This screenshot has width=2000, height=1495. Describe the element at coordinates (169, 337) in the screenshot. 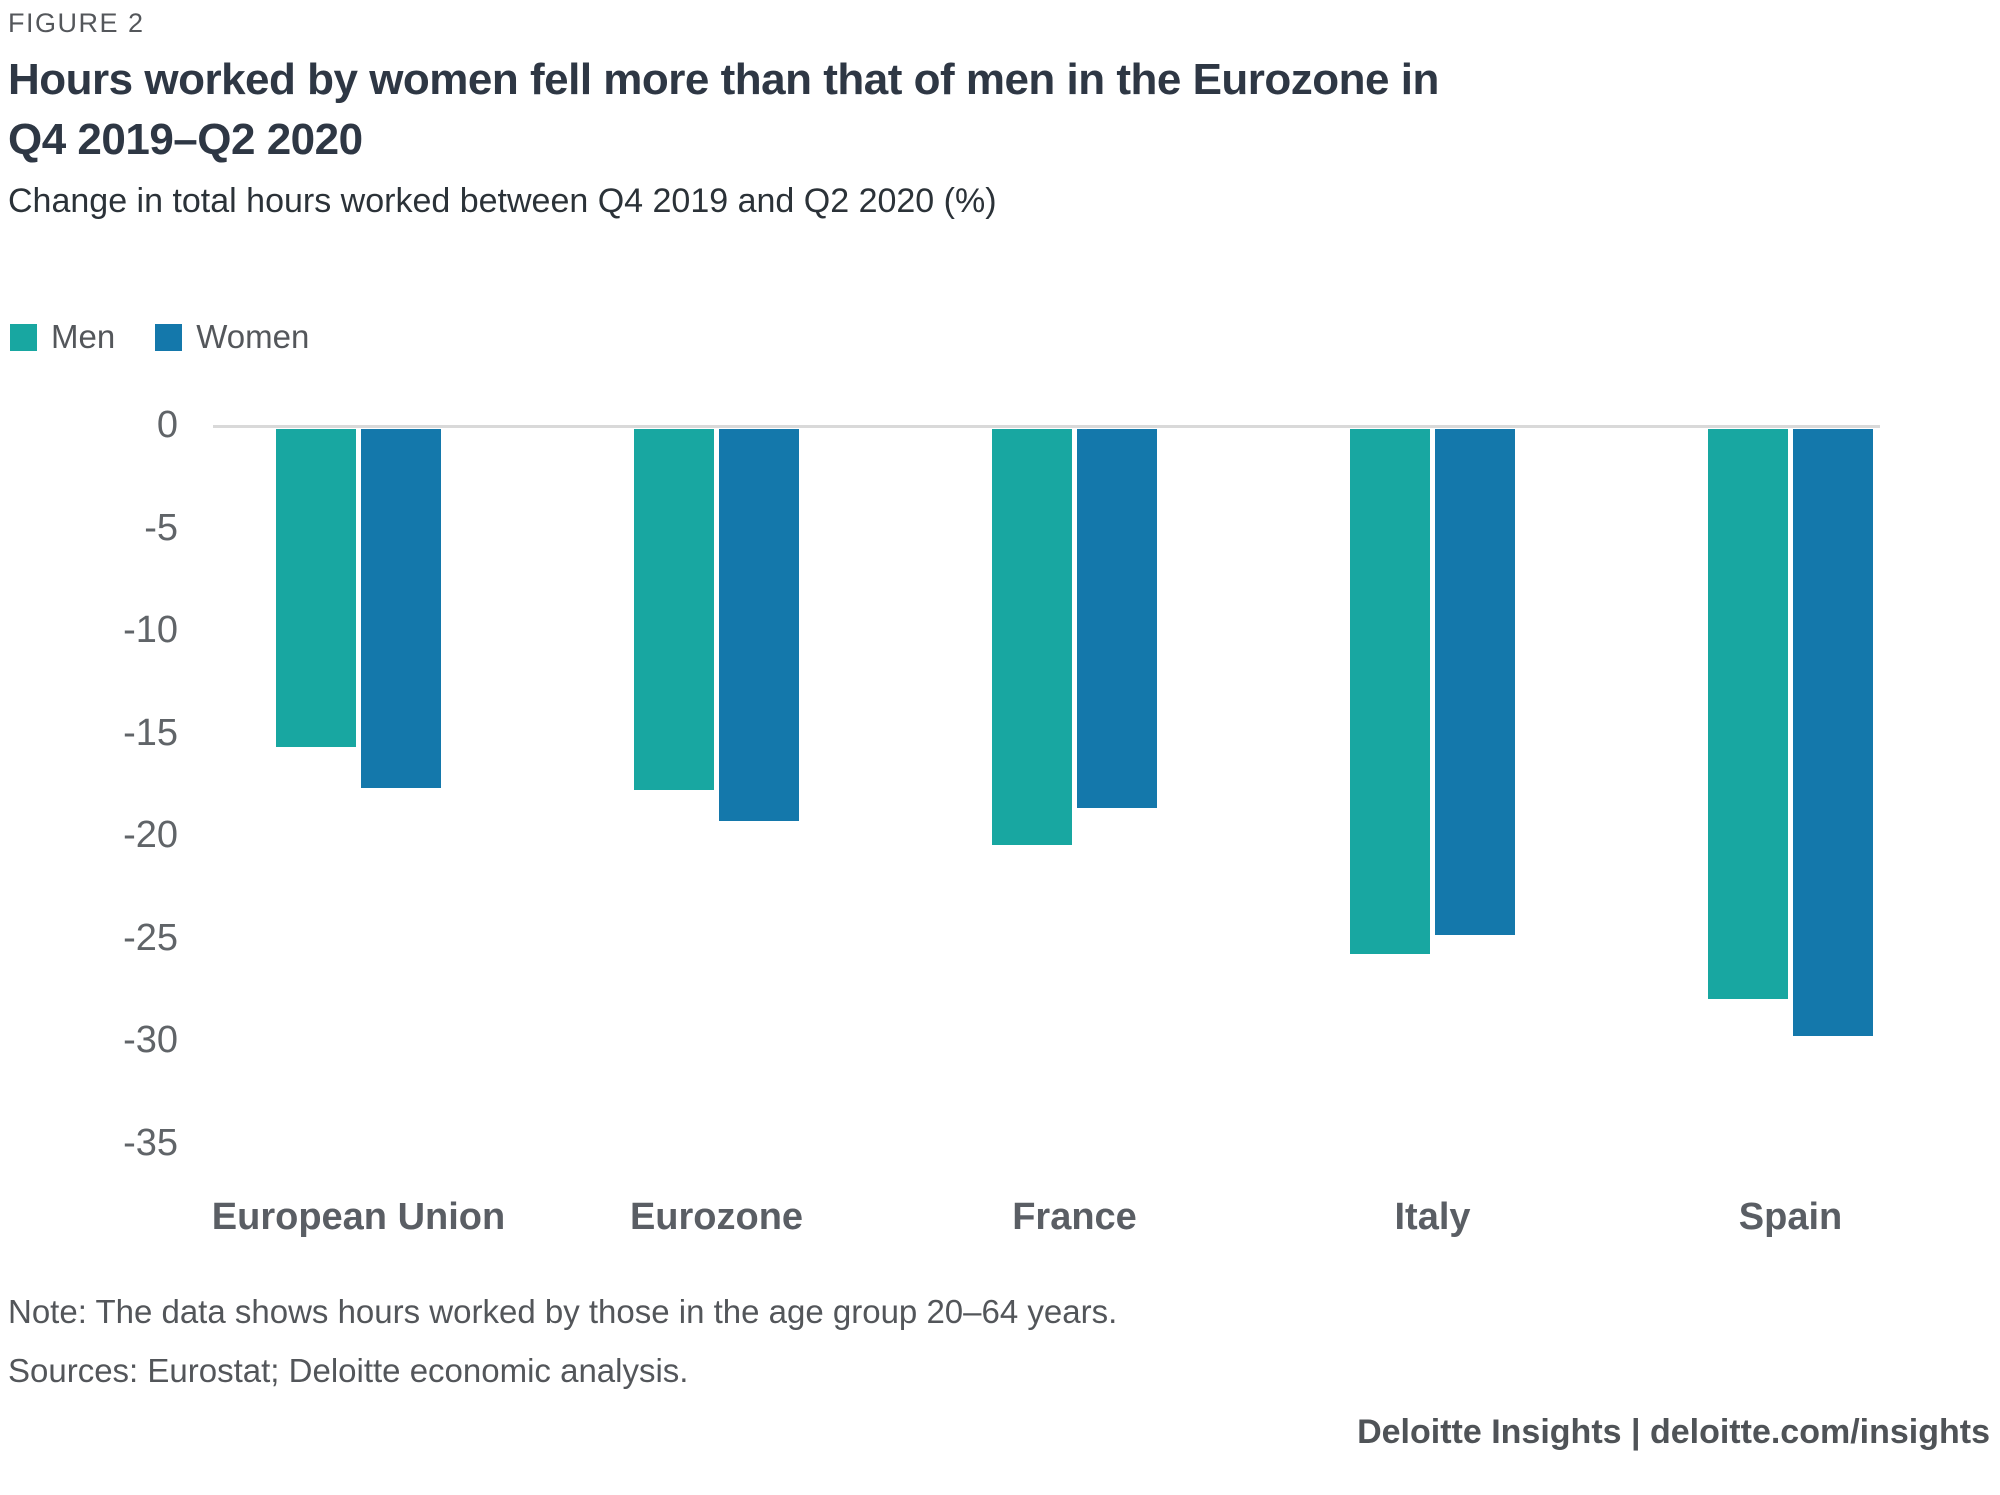

I see `women-series-swatch` at that location.